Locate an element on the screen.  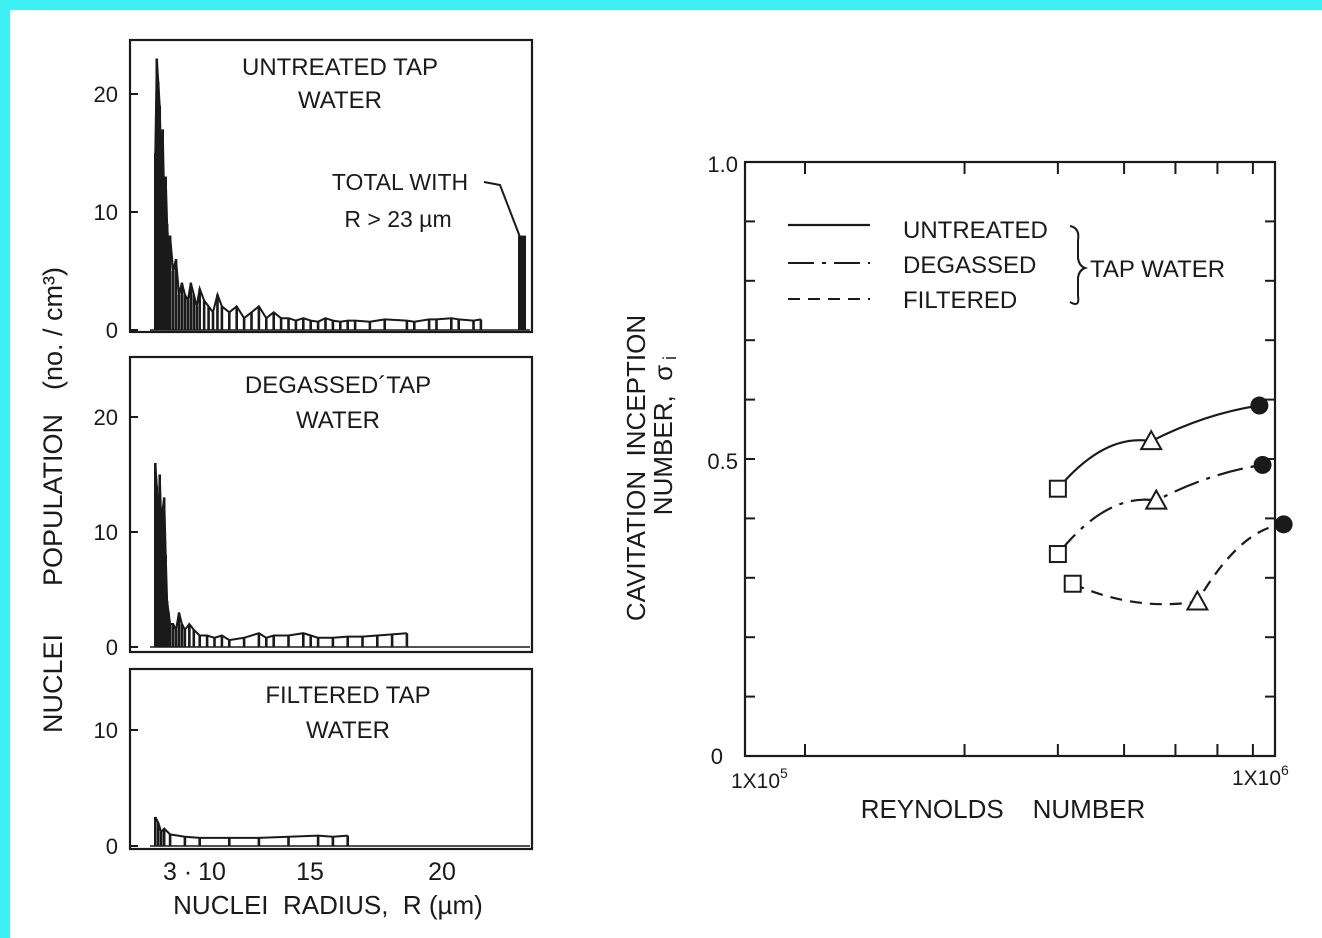
subplot-filtered: FILTERED TAP WATER 10 0 is located at coordinates (314, 763).